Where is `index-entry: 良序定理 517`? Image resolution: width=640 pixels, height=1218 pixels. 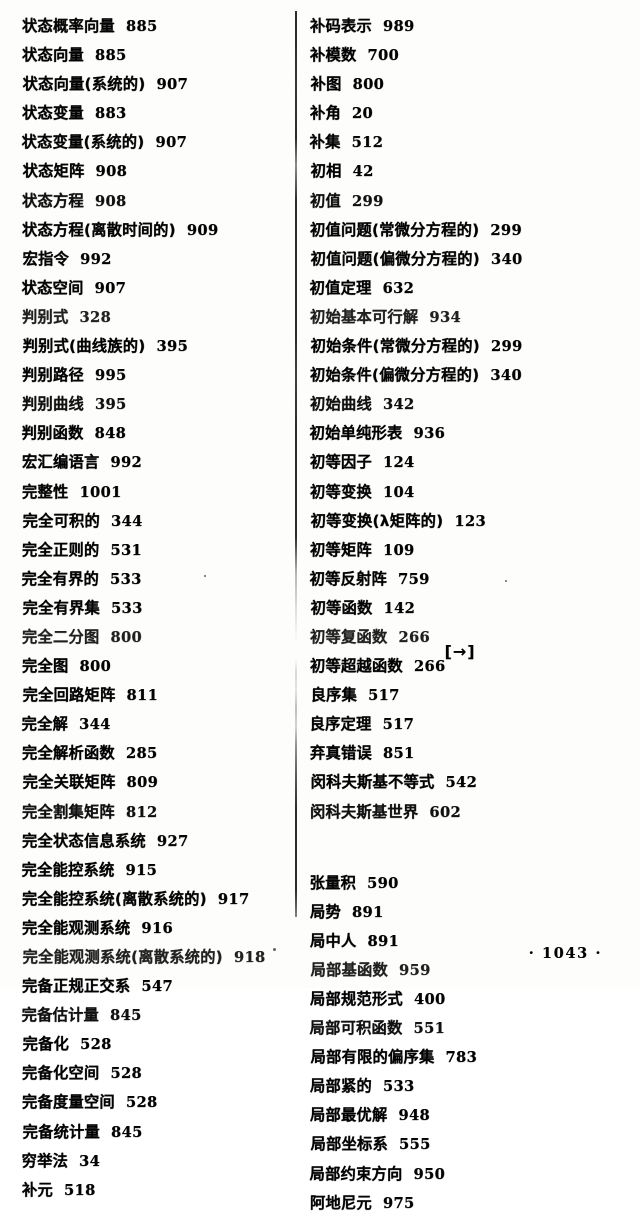 index-entry: 良序定理 517 is located at coordinates (466, 724).